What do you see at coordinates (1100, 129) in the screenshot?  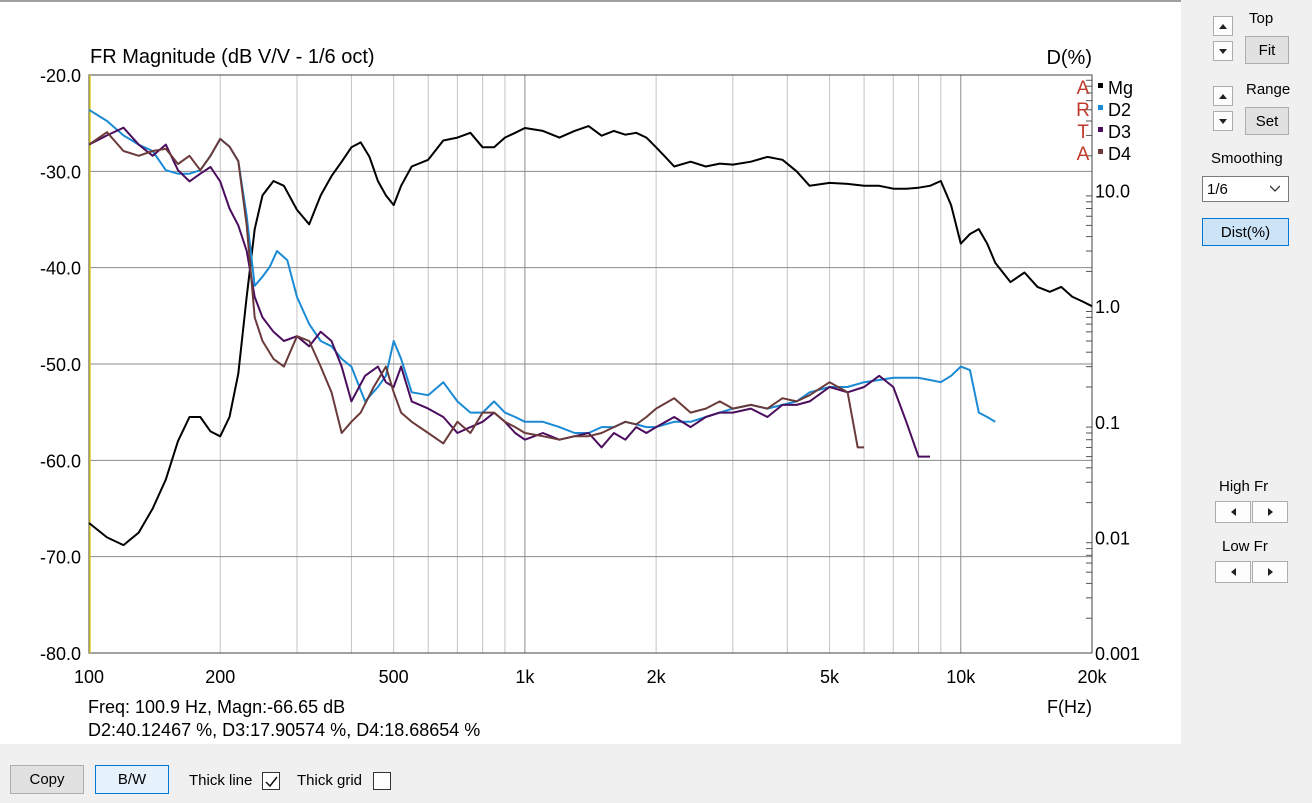 I see `legend-swatch-d3` at bounding box center [1100, 129].